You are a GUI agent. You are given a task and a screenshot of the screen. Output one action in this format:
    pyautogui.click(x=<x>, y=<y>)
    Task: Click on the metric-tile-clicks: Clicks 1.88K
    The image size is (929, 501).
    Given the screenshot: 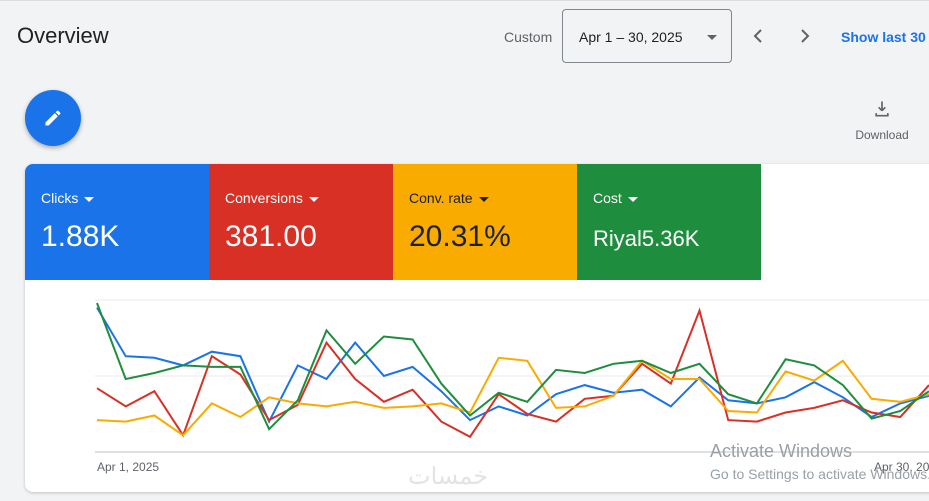 What is the action you would take?
    pyautogui.click(x=117, y=222)
    